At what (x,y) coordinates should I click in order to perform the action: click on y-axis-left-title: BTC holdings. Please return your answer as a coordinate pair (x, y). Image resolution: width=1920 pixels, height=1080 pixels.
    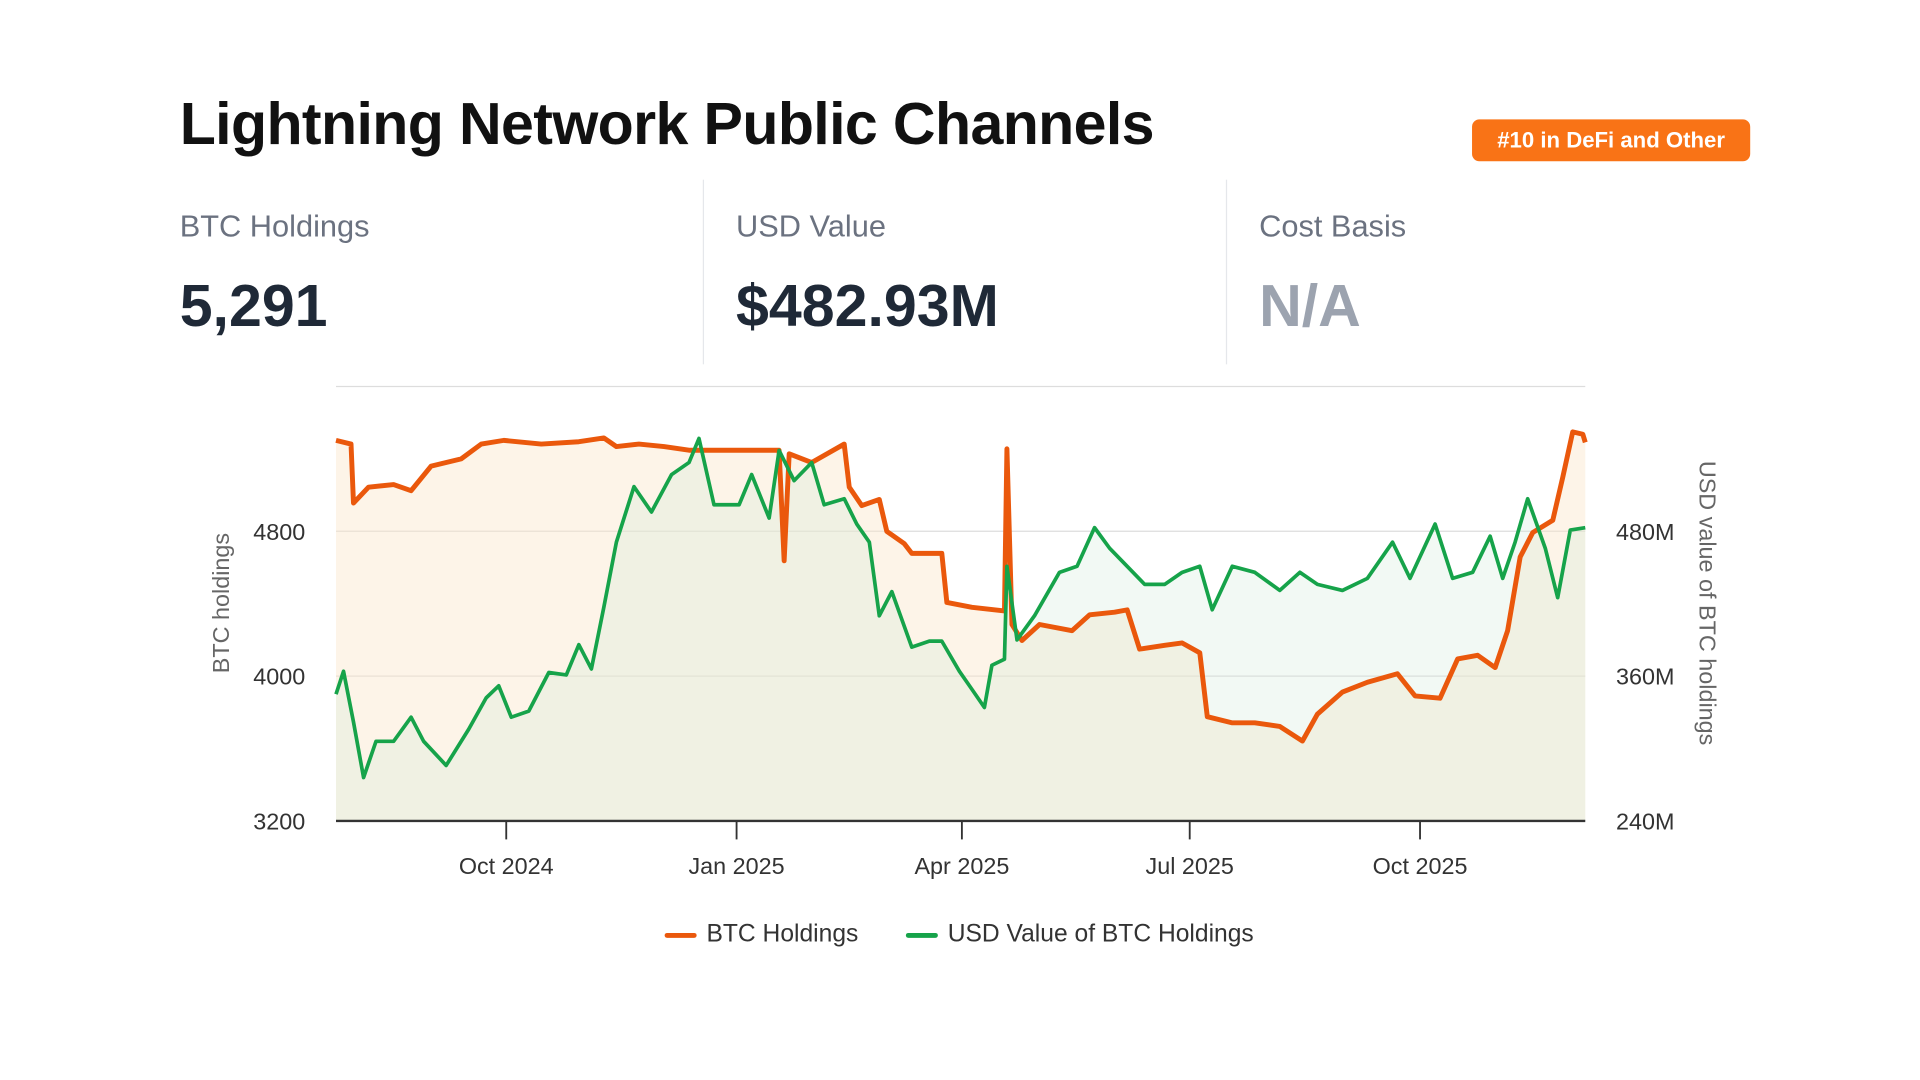
    Looking at the image, I should click on (221, 603).